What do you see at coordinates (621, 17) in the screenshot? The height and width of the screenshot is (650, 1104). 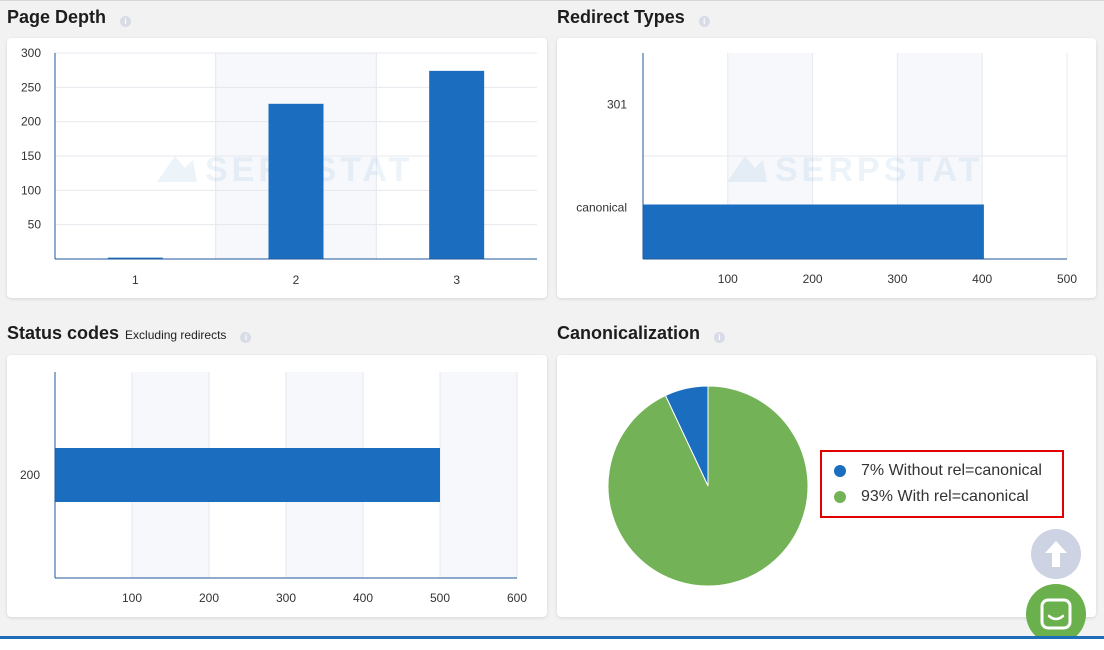 I see `redirect-types-title-text: Redirect Types` at bounding box center [621, 17].